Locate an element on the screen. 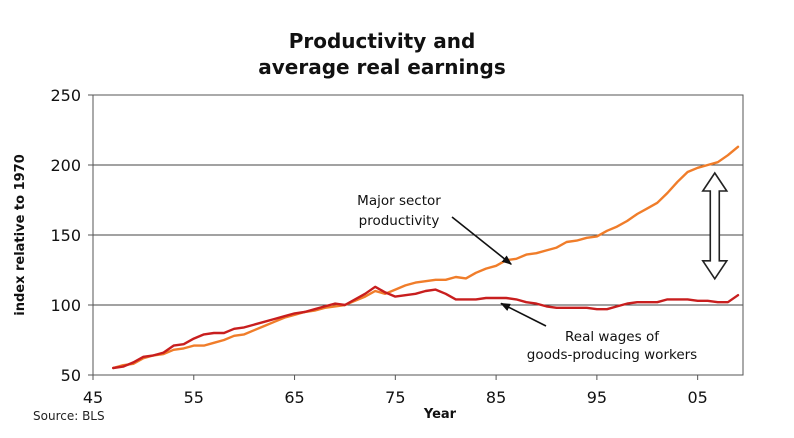  x-axis-ticks: 45 55 65 75 85 95 05 is located at coordinates (395, 391).